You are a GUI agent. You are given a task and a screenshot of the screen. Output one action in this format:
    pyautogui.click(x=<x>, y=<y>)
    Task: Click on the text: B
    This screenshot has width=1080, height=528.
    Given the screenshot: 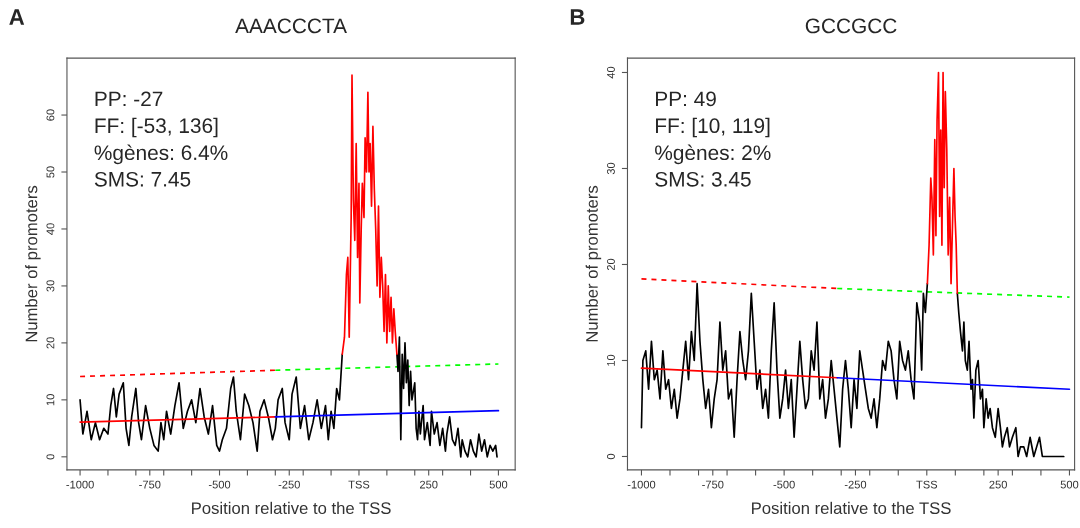 What is the action you would take?
    pyautogui.click(x=577, y=17)
    